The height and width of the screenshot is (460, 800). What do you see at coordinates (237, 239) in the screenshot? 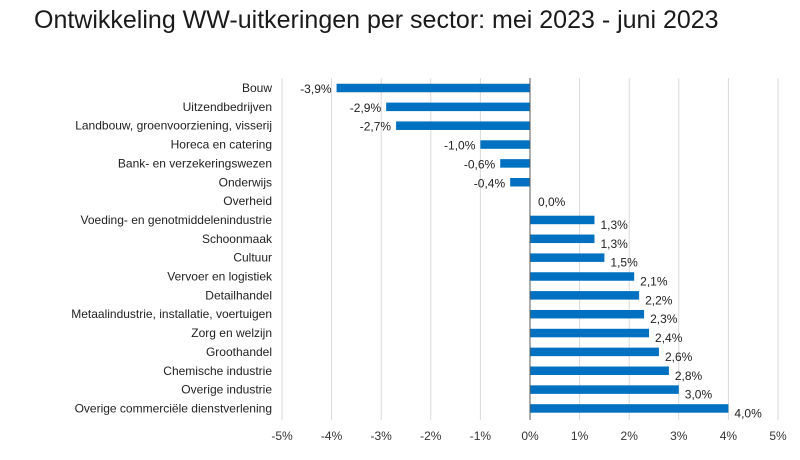
I see `category-label: Schoonmaak` at bounding box center [237, 239].